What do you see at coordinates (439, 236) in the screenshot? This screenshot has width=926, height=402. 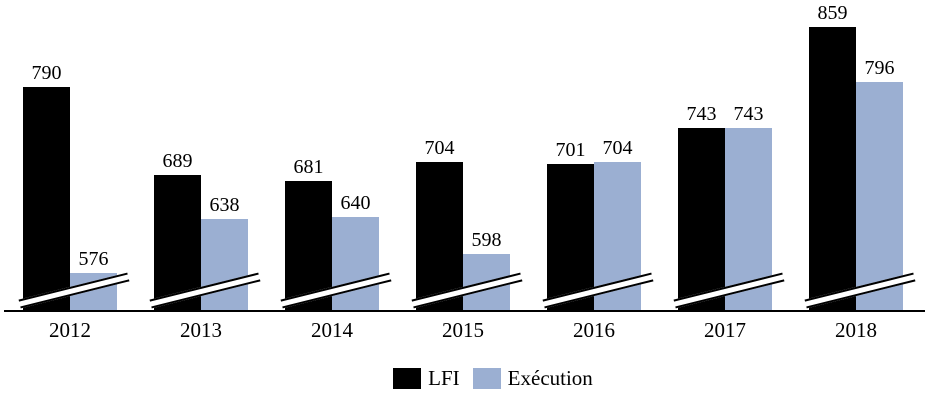 I see `bar-lfi-2015` at bounding box center [439, 236].